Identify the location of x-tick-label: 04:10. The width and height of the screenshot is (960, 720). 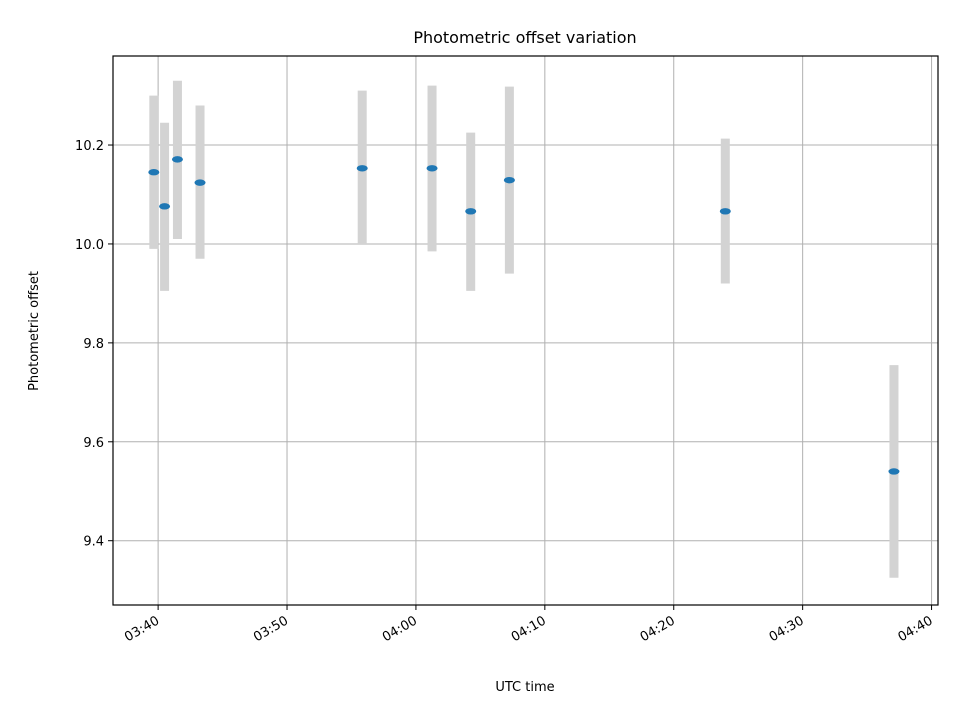
(529, 629).